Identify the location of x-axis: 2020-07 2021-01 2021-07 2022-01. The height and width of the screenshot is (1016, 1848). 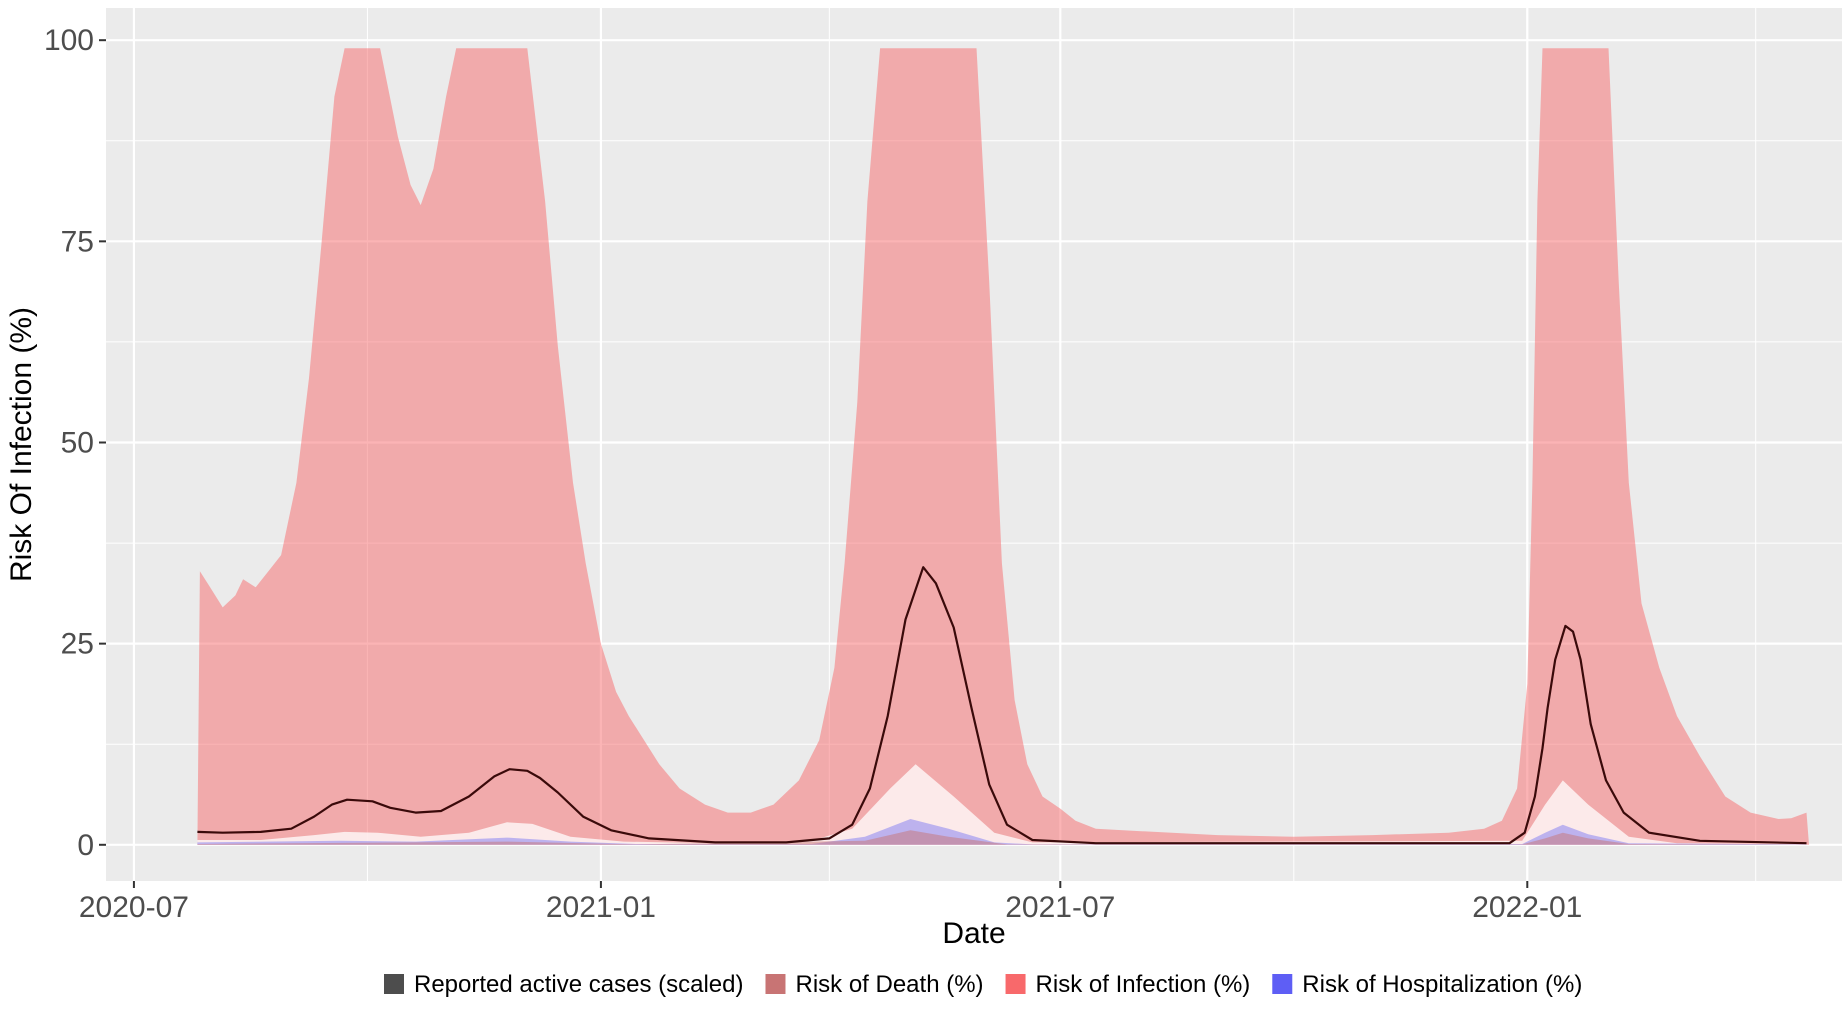
(830, 902).